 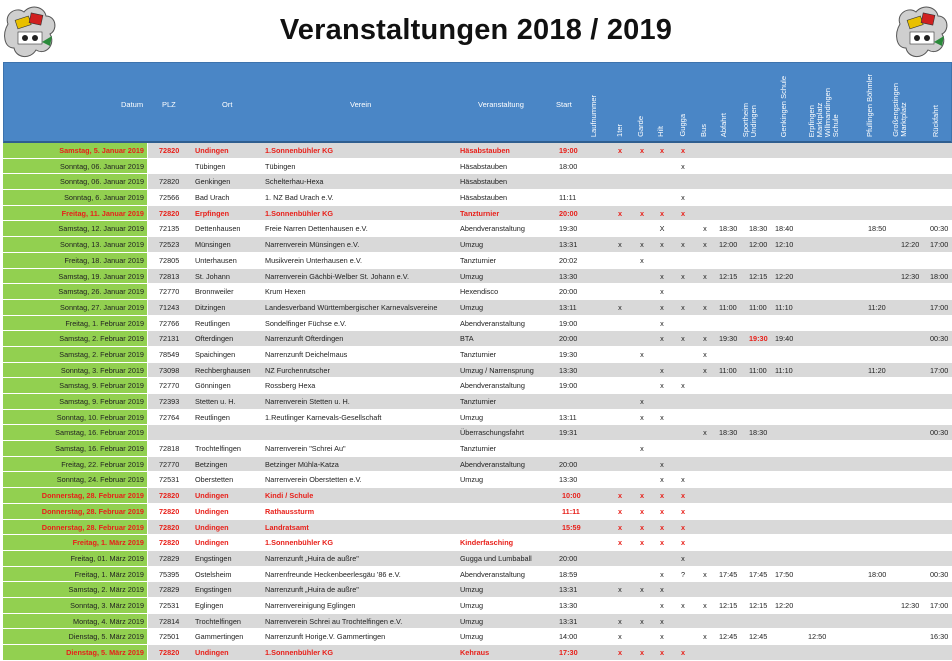 I want to click on cell-gen: 12:20, so click(x=784, y=276).